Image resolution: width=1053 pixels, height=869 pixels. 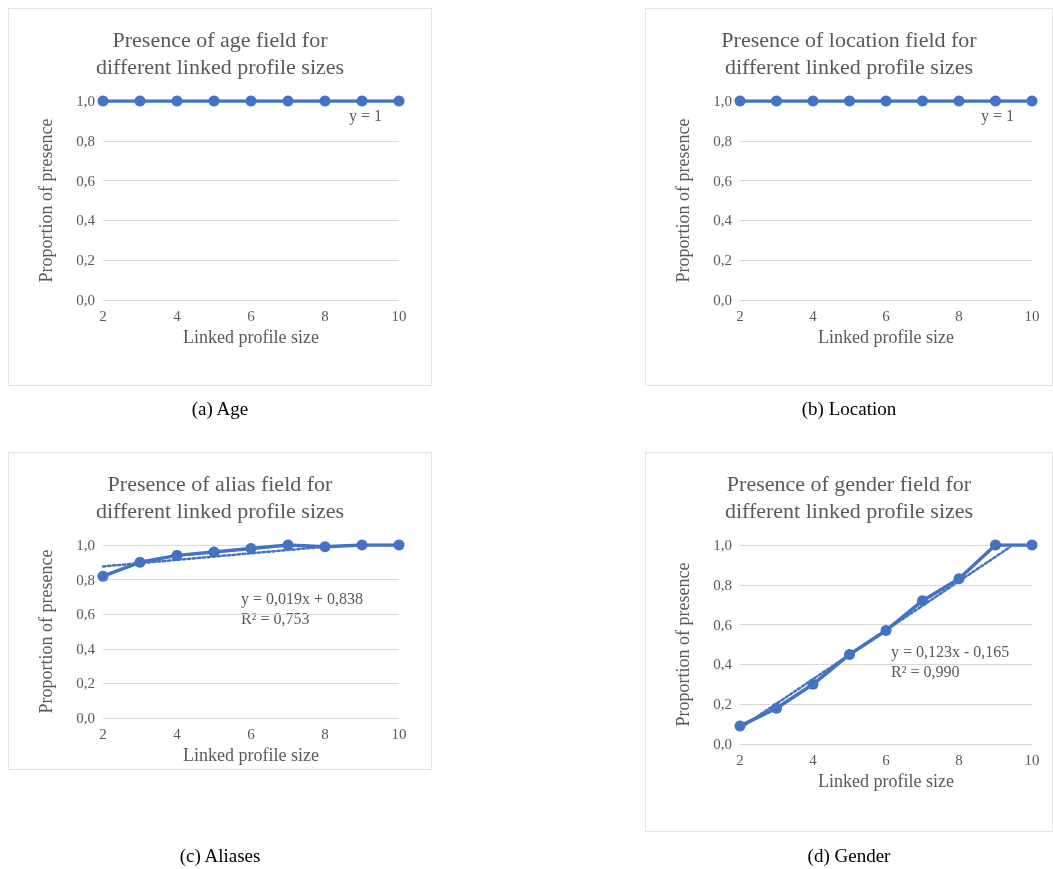 What do you see at coordinates (220, 497) in the screenshot?
I see `chart-title: Presence of alias field for different linked profile sizes` at bounding box center [220, 497].